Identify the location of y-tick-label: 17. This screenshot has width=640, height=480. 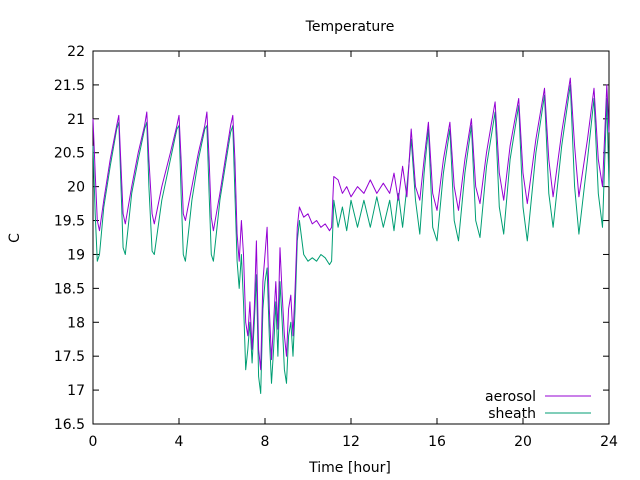
(76, 391).